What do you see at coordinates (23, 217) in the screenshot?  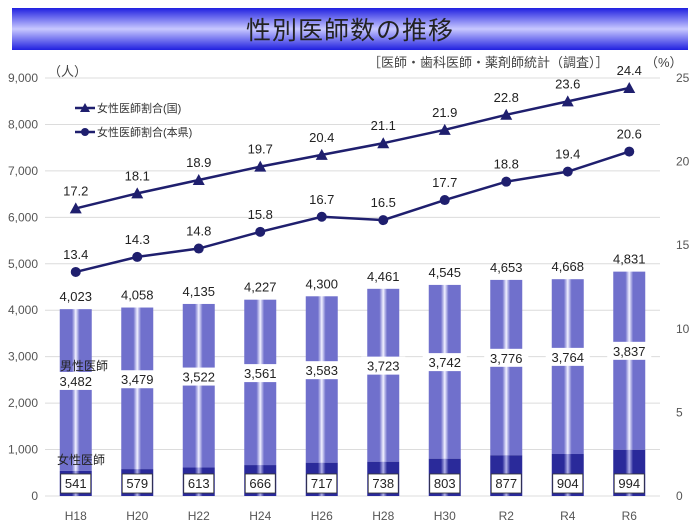 I see `left-tick-label: 6,000` at bounding box center [23, 217].